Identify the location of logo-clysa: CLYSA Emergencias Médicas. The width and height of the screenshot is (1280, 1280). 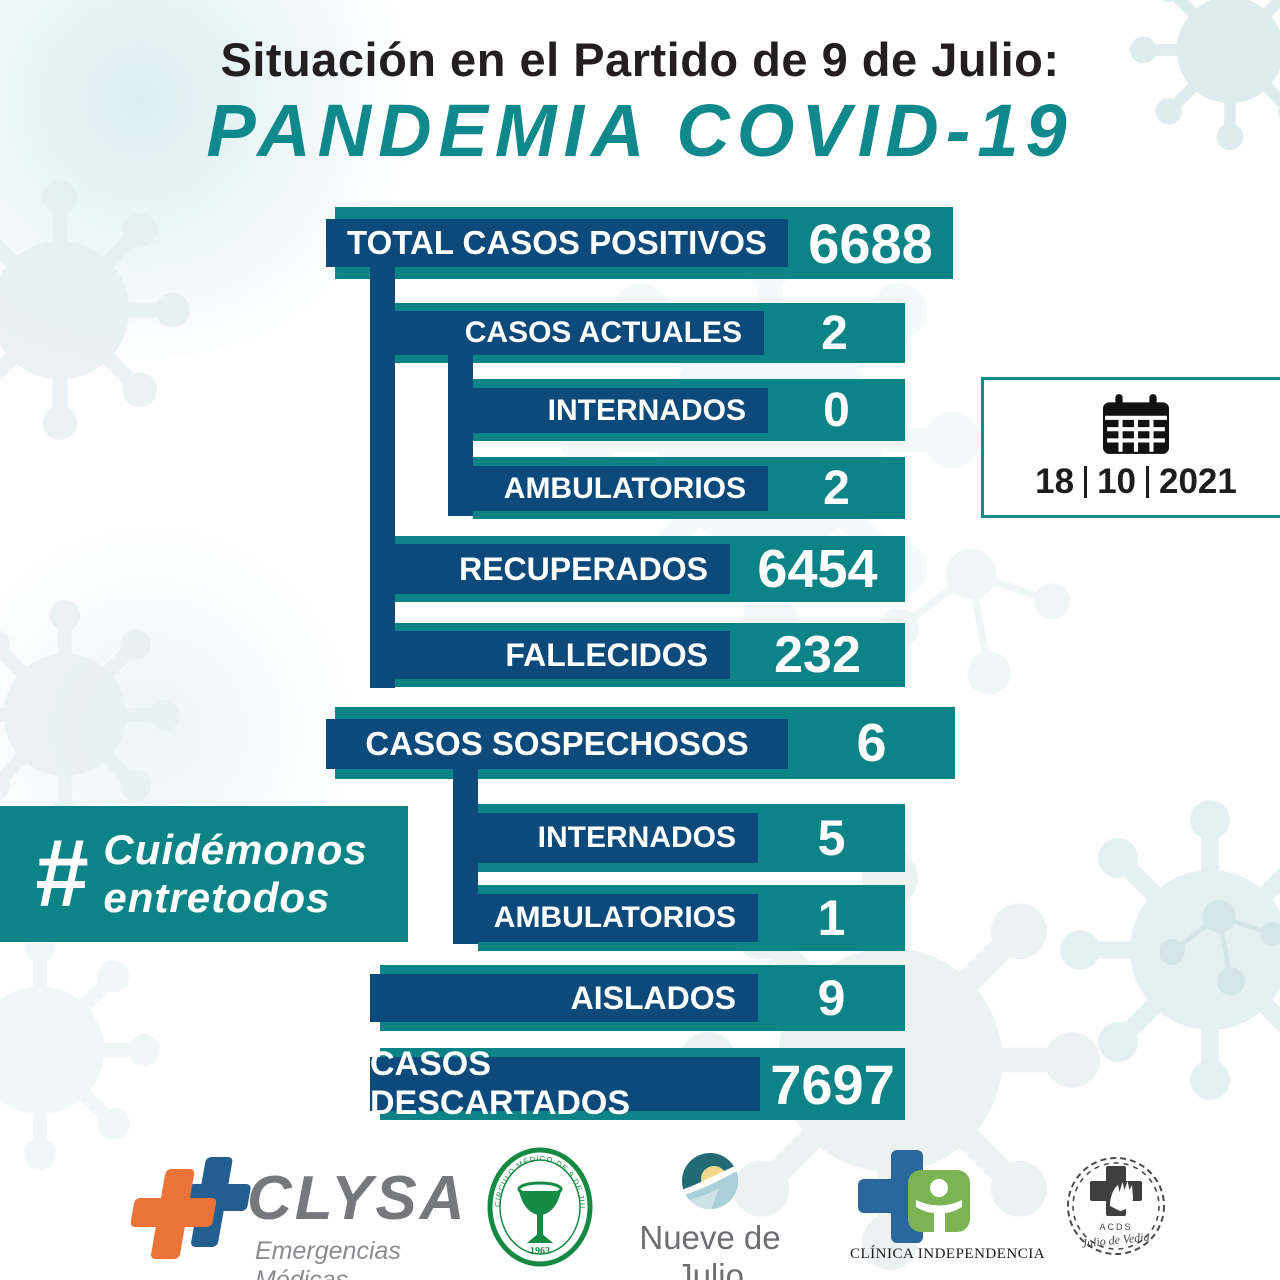
(297, 1217).